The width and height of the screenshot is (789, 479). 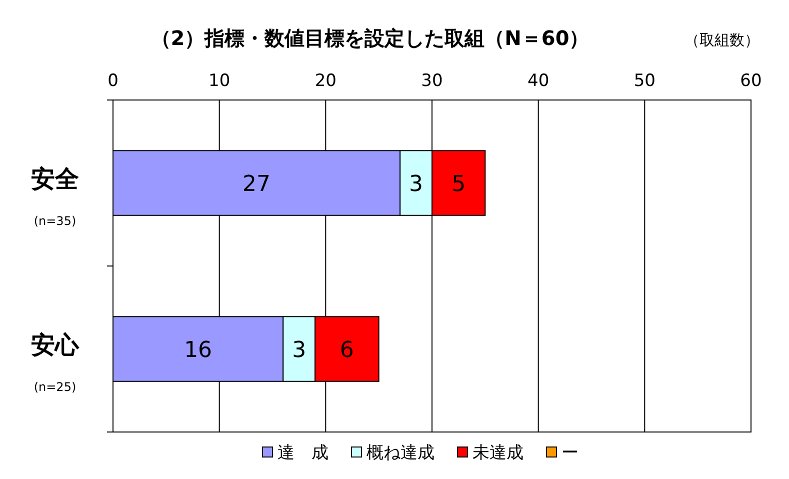 I want to click on data-label: 6, so click(x=347, y=350).